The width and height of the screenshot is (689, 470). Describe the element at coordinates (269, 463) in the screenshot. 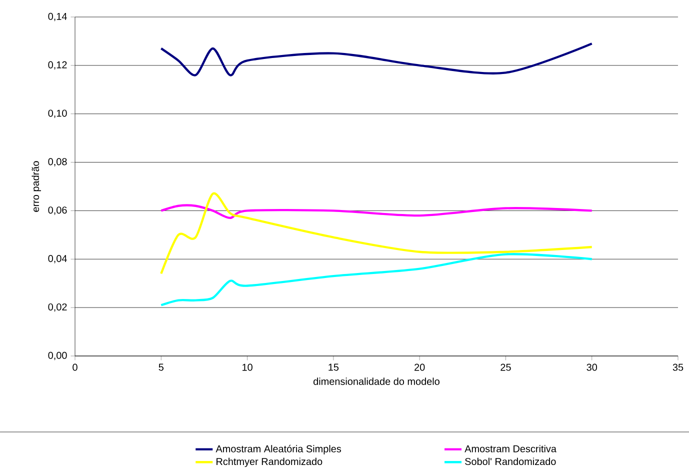

I see `legend-label: Rchtmyer Randomizado` at that location.